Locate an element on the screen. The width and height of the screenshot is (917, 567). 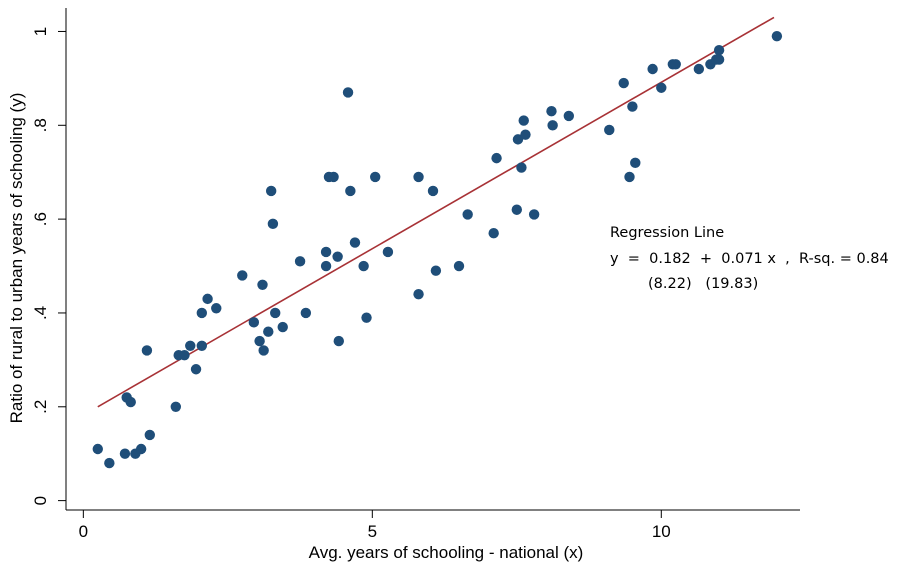
y-tick-label: .8 is located at coordinates (40, 125).